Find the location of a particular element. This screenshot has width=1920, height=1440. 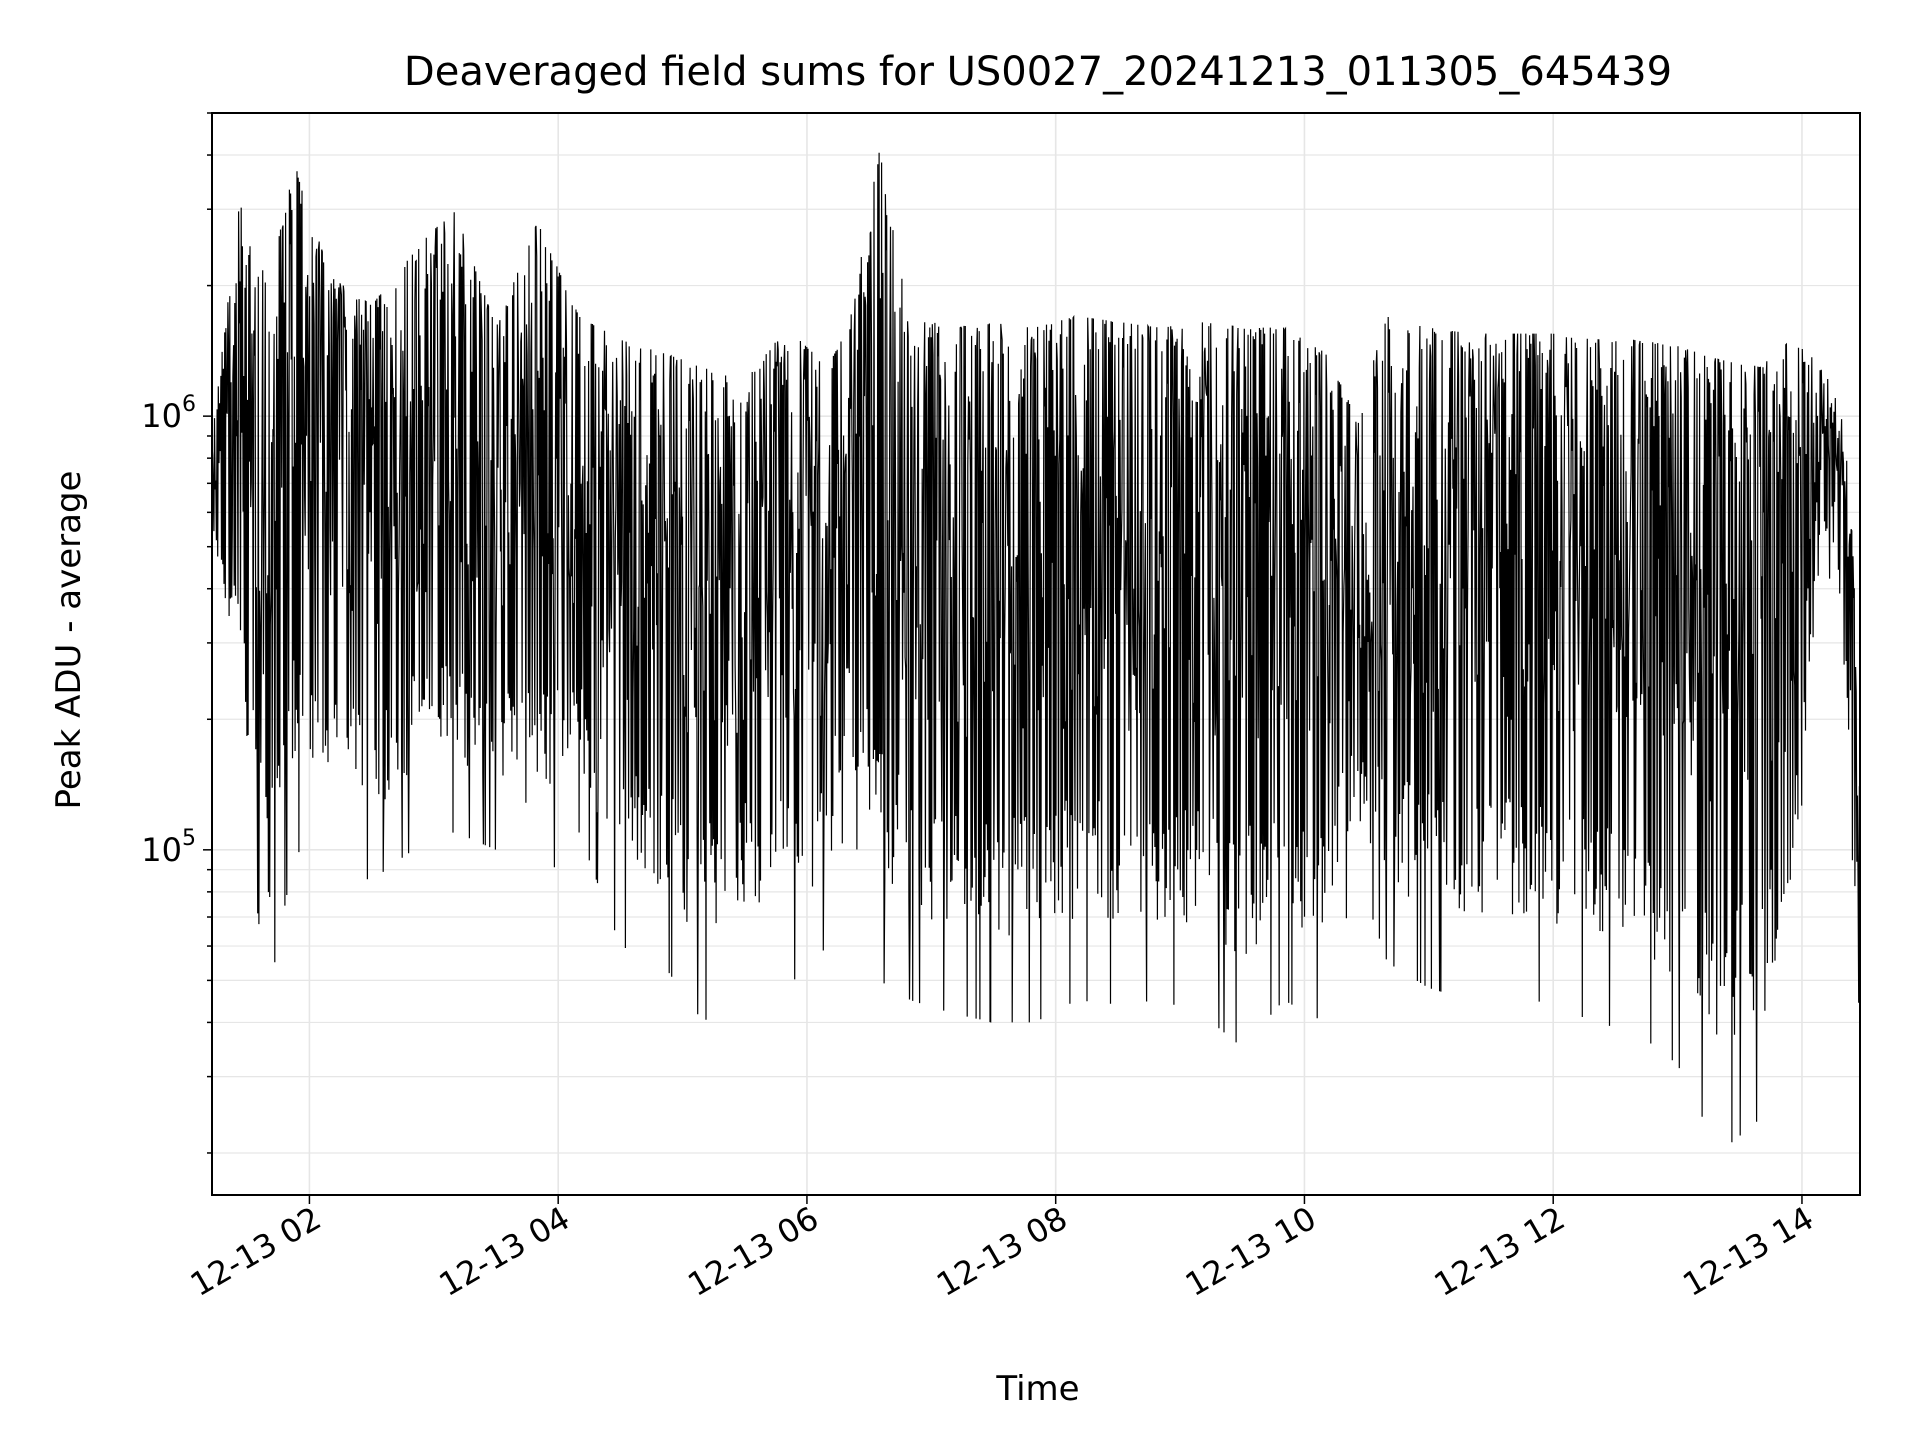

x-axis-label: Time is located at coordinates (1037, 1389).